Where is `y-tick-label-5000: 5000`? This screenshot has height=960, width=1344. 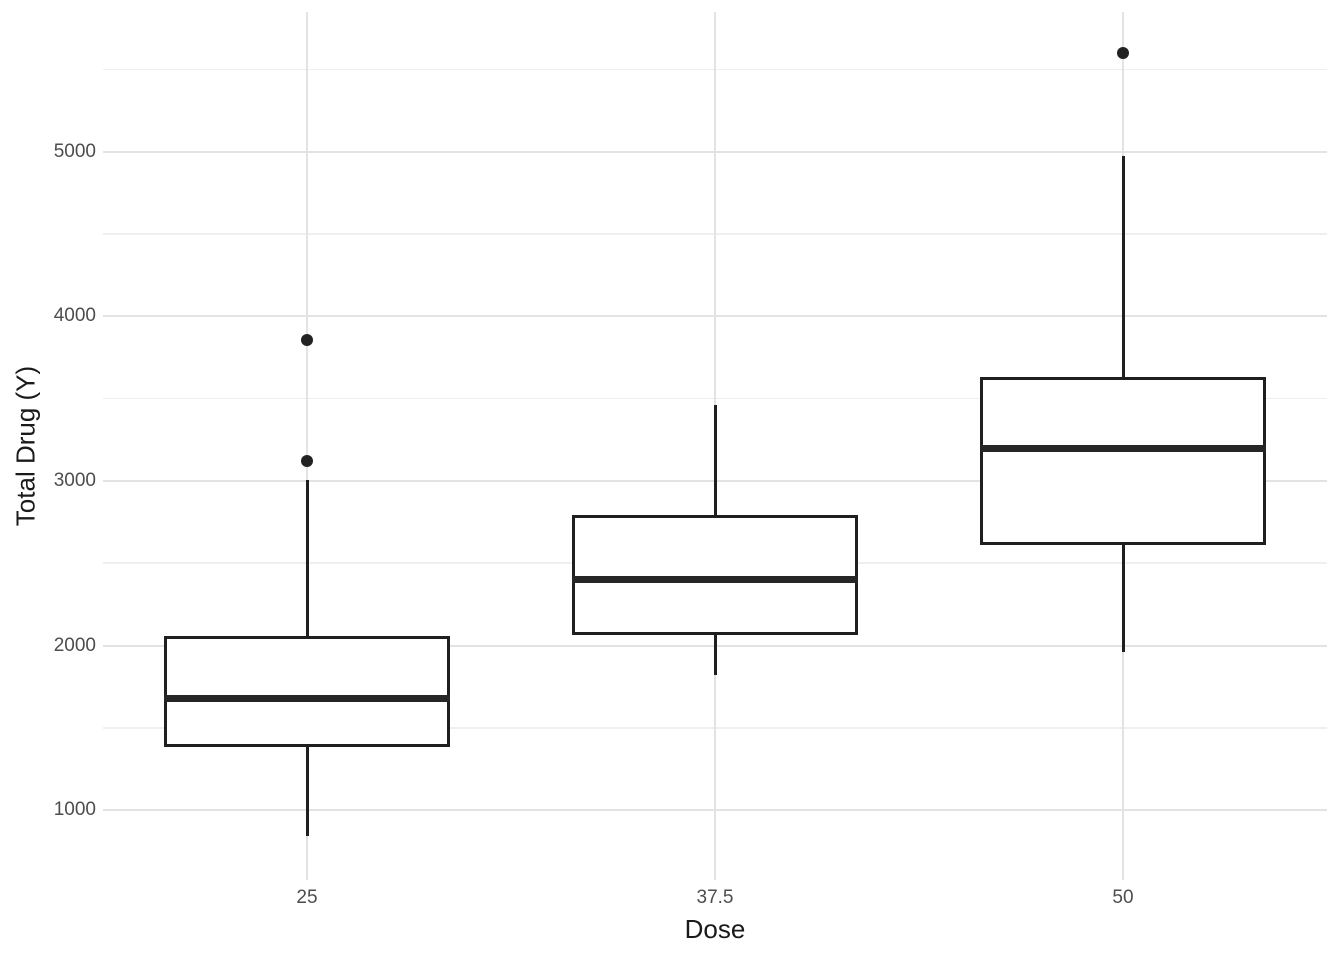 y-tick-label-5000: 5000 is located at coordinates (74, 151).